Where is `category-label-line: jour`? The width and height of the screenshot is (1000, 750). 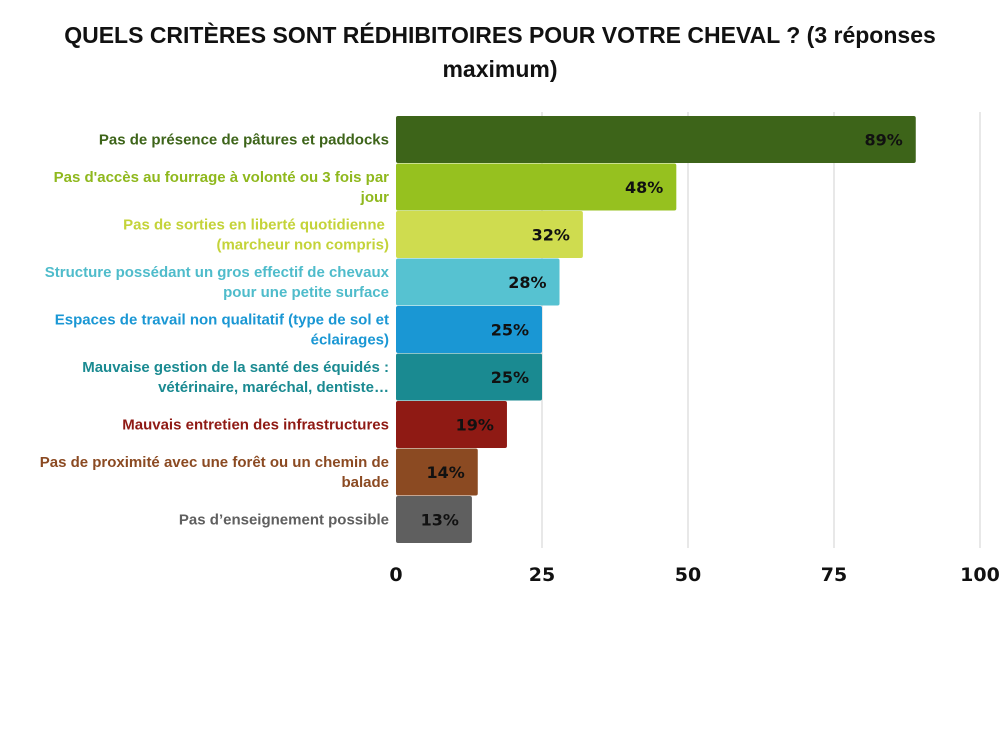
category-label-line: jour is located at coordinates (374, 197).